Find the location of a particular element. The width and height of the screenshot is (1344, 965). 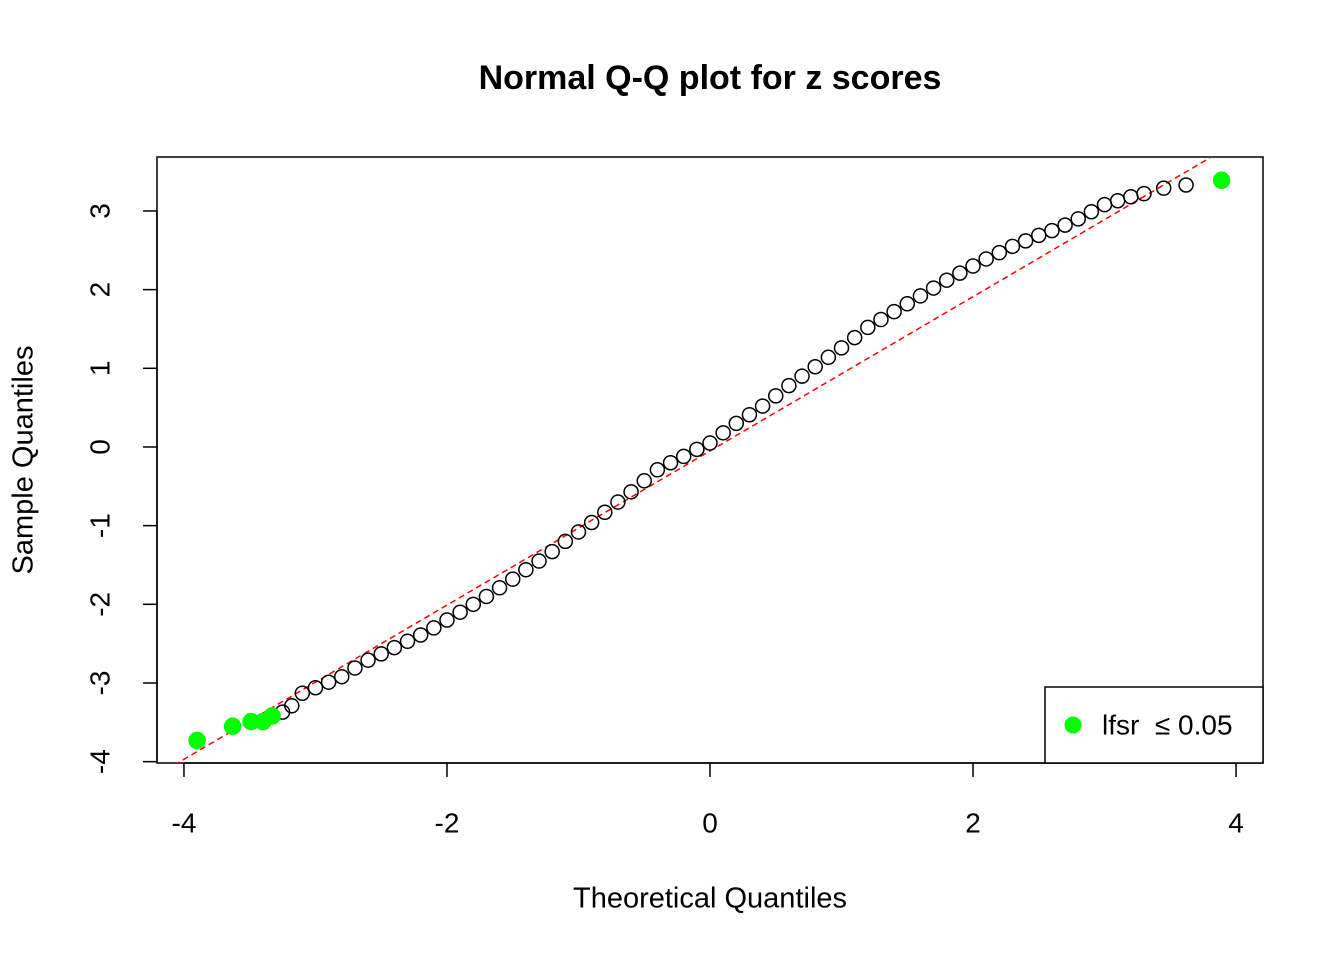

x-tick-label: 2 is located at coordinates (973, 822).